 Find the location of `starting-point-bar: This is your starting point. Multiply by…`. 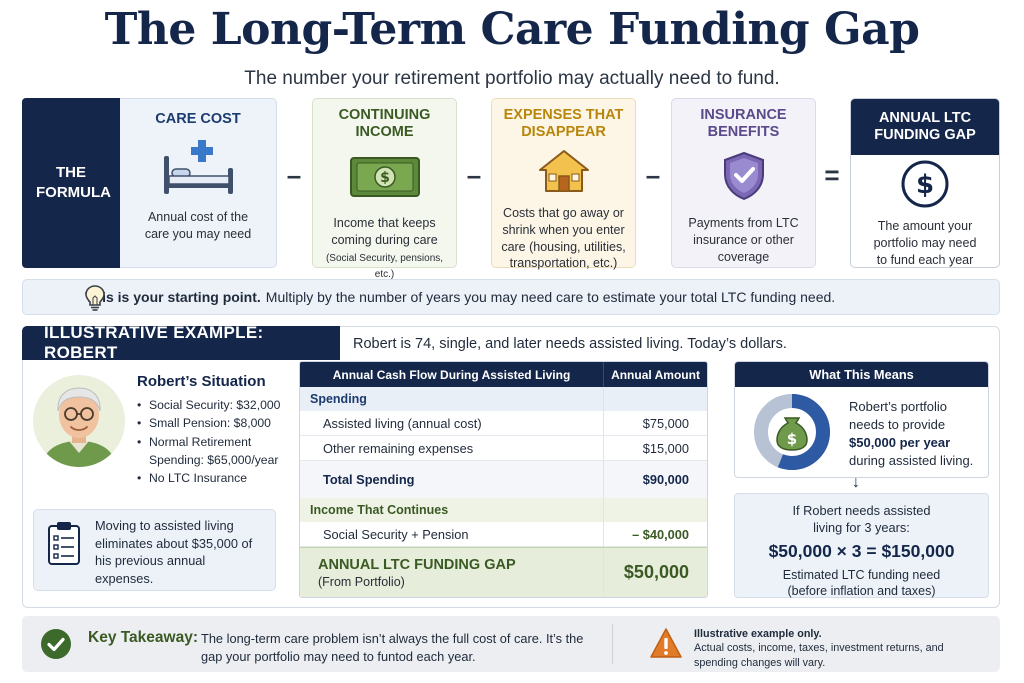

starting-point-bar: This is your starting point. Multiply by… is located at coordinates (511, 297).